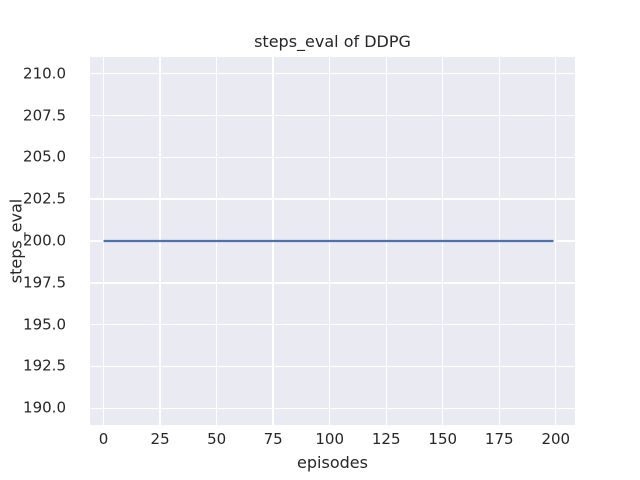 The image size is (640, 480). Describe the element at coordinates (44, 198) in the screenshot. I see `y-tick-label: 202.5` at that location.